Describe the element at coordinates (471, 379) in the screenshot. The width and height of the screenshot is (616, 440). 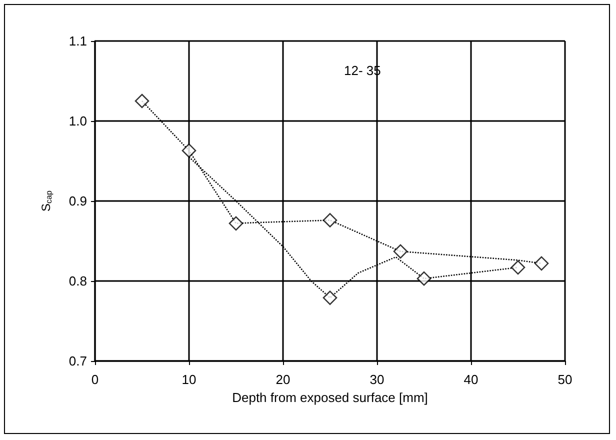
I see `x-tick-label: 40` at that location.